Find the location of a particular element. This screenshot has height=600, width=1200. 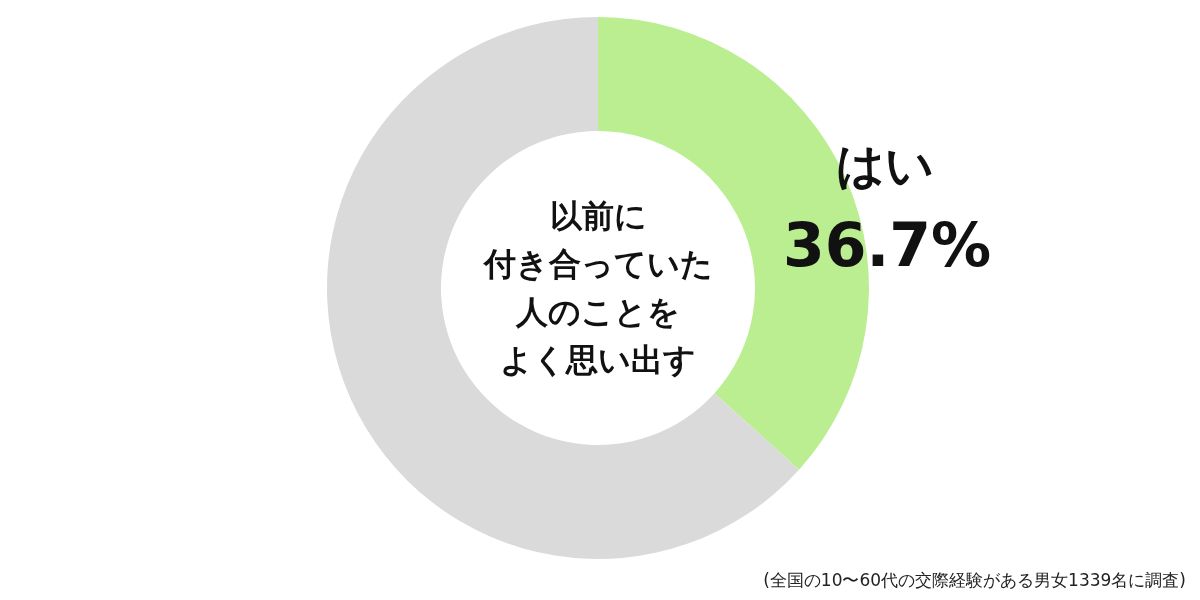

text: (全国の10〜60代の交際経験がある男女1339名に調査) is located at coordinates (974, 580).